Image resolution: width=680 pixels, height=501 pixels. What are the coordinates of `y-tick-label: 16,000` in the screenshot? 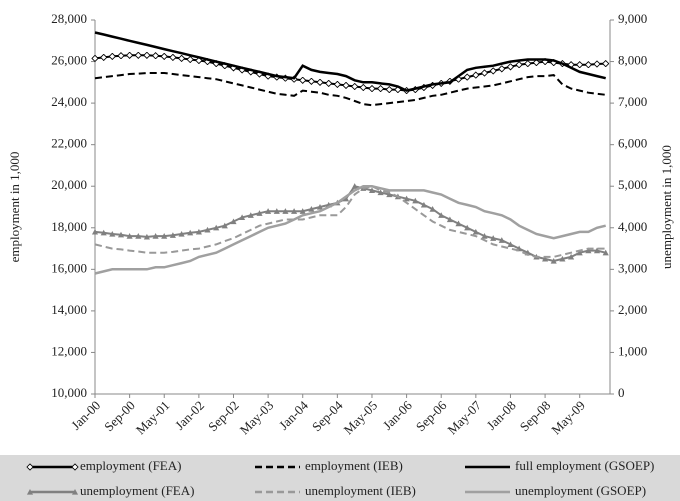 It's located at (69, 267).